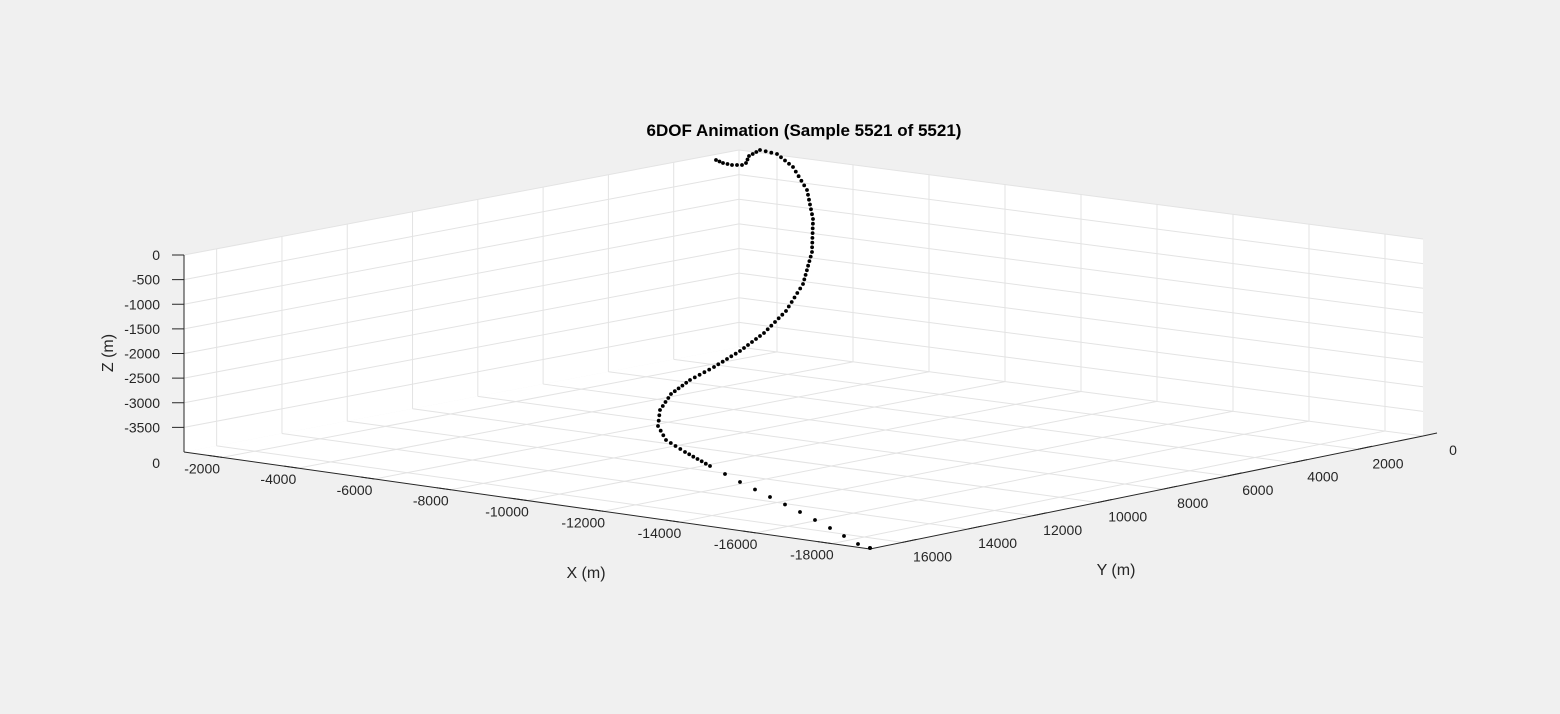  I want to click on y-tick-label: 8000, so click(1192, 503).